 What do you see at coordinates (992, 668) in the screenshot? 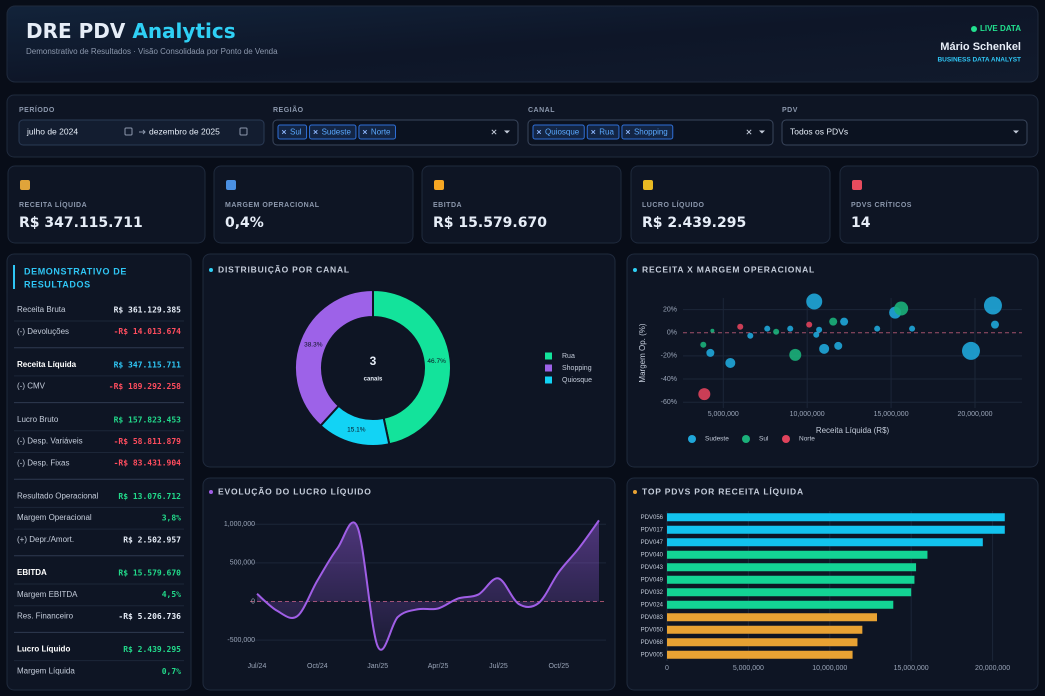
I see `x-tick-label: 20,000,000` at bounding box center [992, 668].